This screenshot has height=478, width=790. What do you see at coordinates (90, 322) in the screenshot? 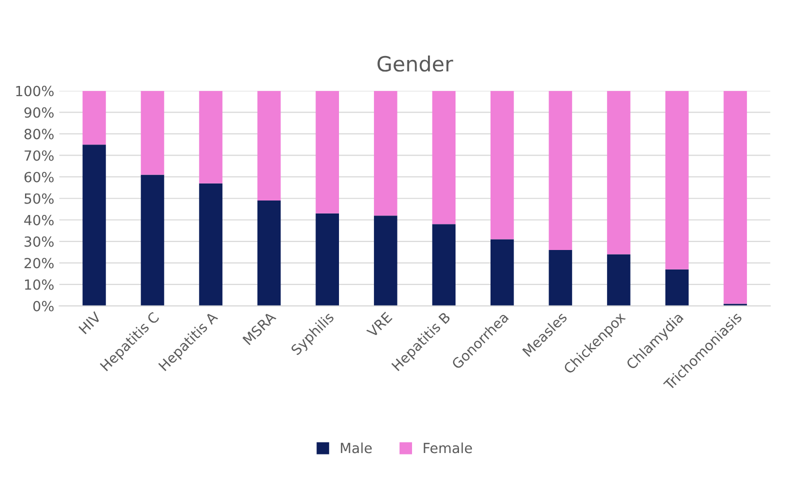
I see `x-tick-label: HIV` at bounding box center [90, 322].